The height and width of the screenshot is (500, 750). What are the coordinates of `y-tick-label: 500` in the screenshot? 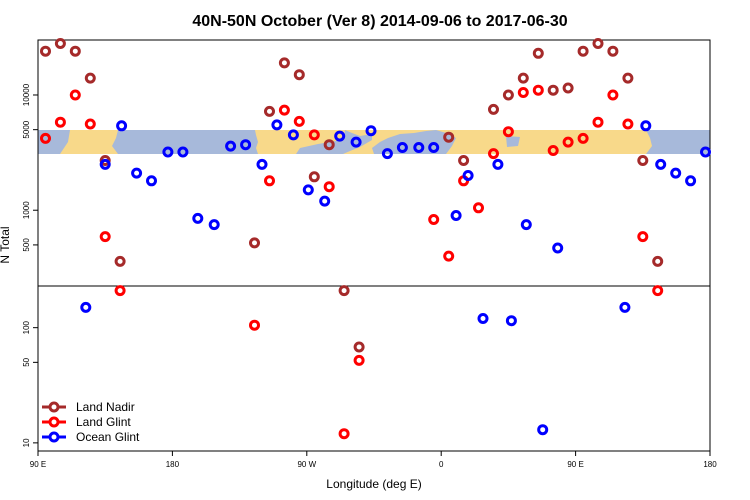 It's located at (26, 245).